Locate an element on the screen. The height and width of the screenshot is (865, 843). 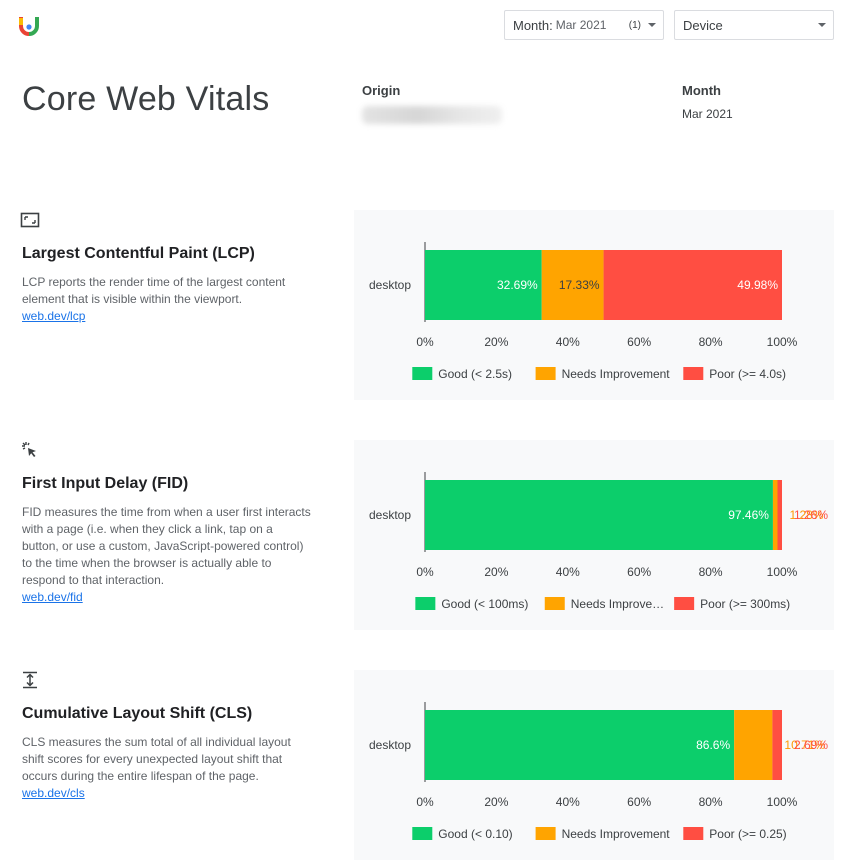
legend-label: Poor (>= 4.0s) is located at coordinates (747, 374).